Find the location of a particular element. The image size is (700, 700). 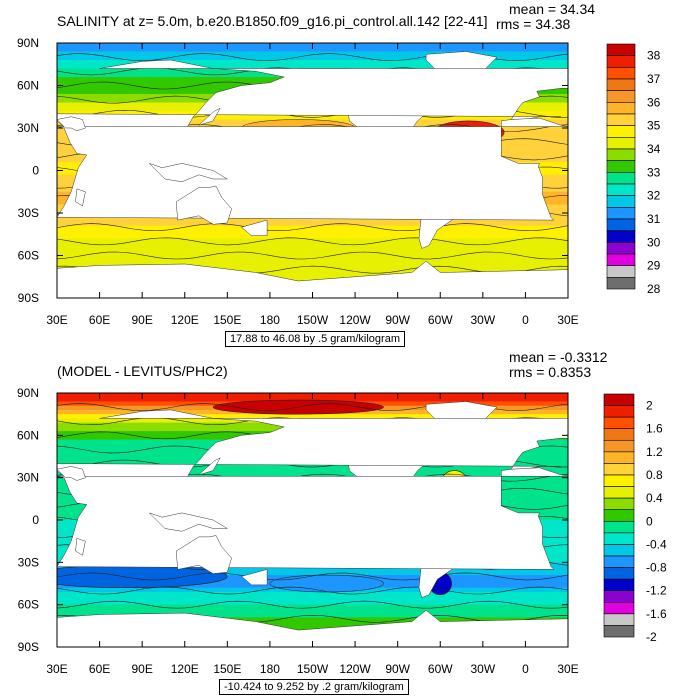

colorbar-label: 1.2 is located at coordinates (654, 452).